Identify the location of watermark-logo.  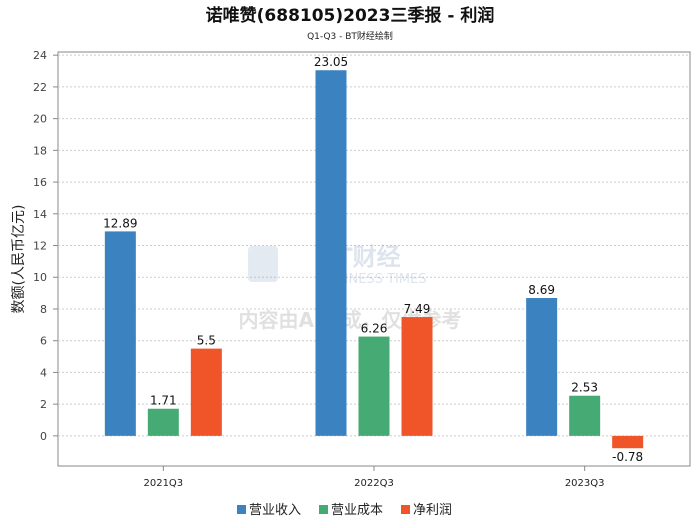
(263, 264).